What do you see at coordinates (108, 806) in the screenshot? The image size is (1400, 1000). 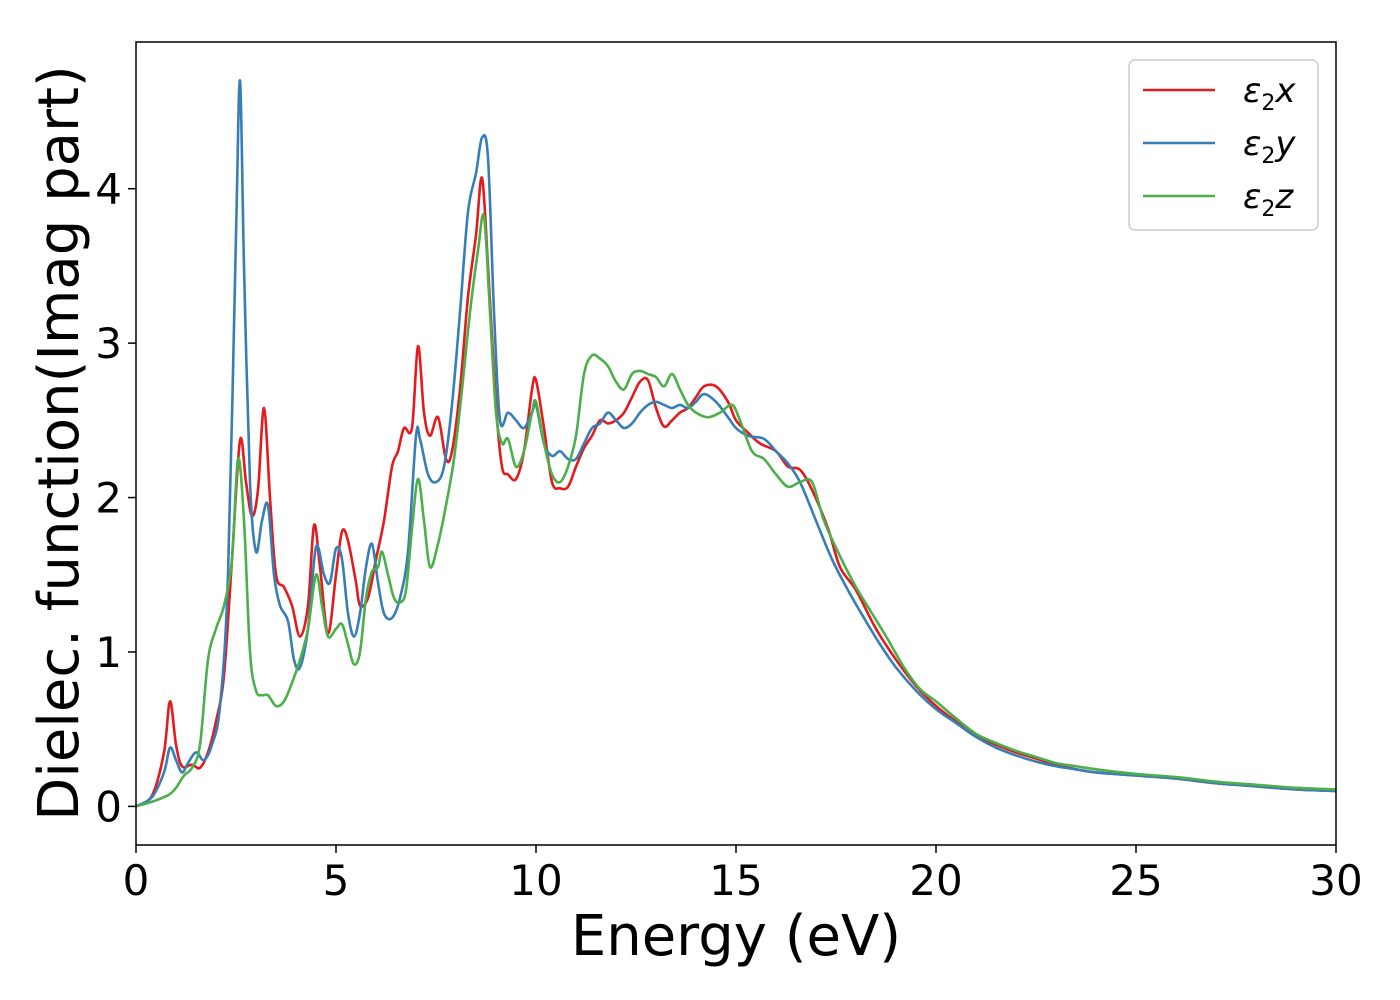 I see `y-tick-label: 0` at bounding box center [108, 806].